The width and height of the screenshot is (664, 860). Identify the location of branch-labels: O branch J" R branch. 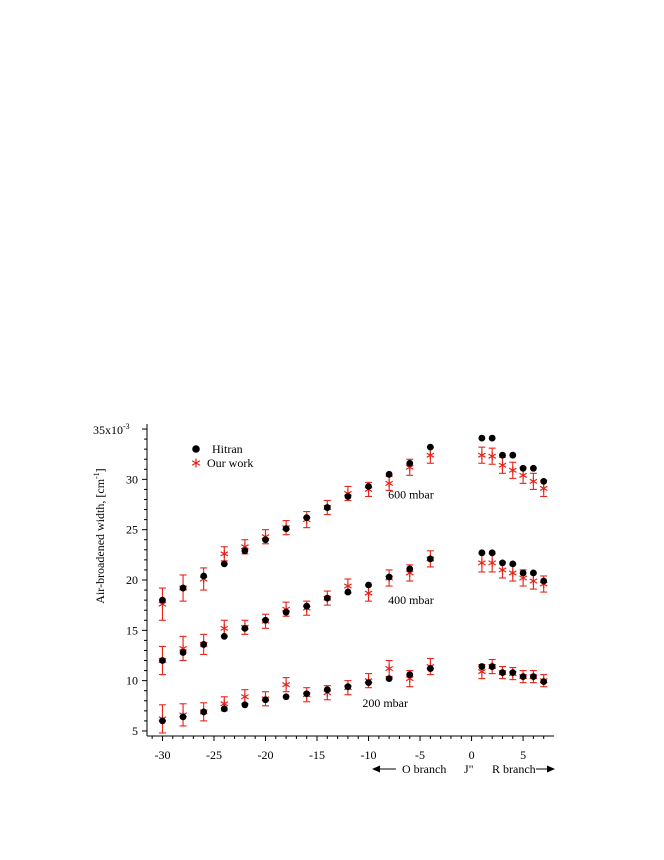
(463, 769).